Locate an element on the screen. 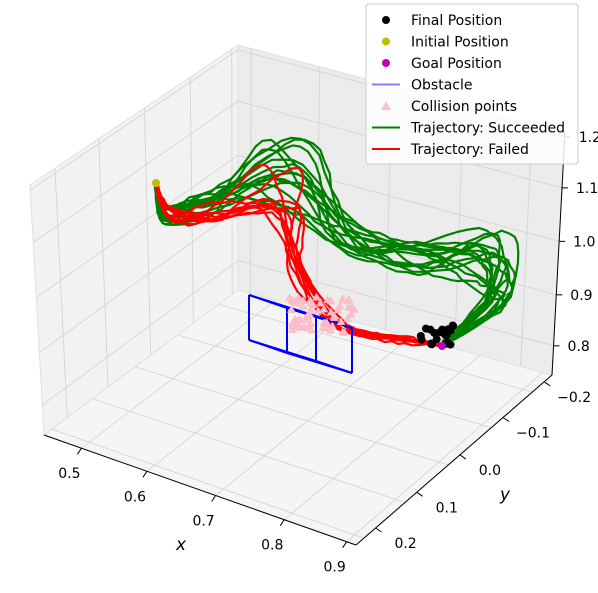  z-tick-label: 0.8 is located at coordinates (579, 347).